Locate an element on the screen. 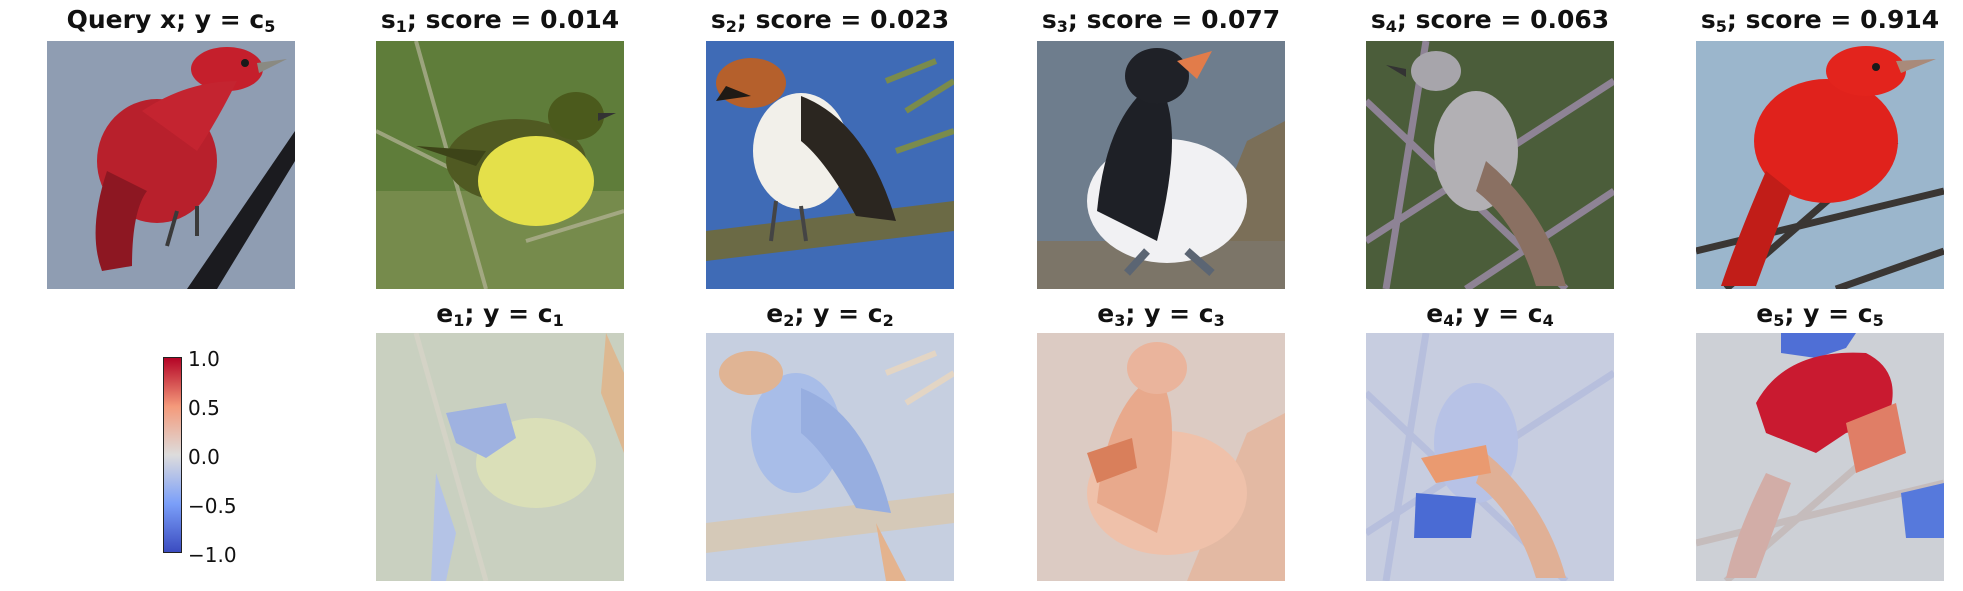 This screenshot has height=591, width=1963. sample-5-bird-graphic is located at coordinates (1820, 165).